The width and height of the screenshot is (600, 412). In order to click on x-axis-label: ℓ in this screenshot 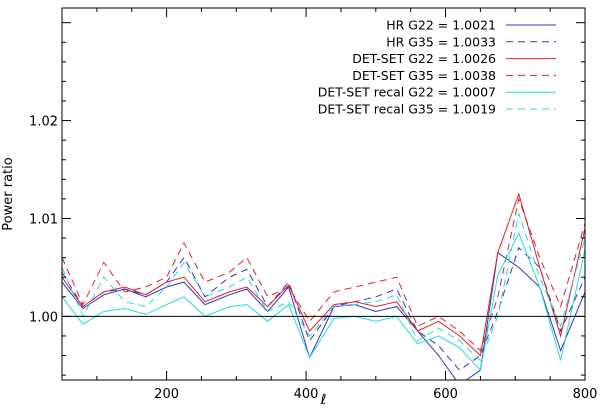, I will do `click(323, 400)`.